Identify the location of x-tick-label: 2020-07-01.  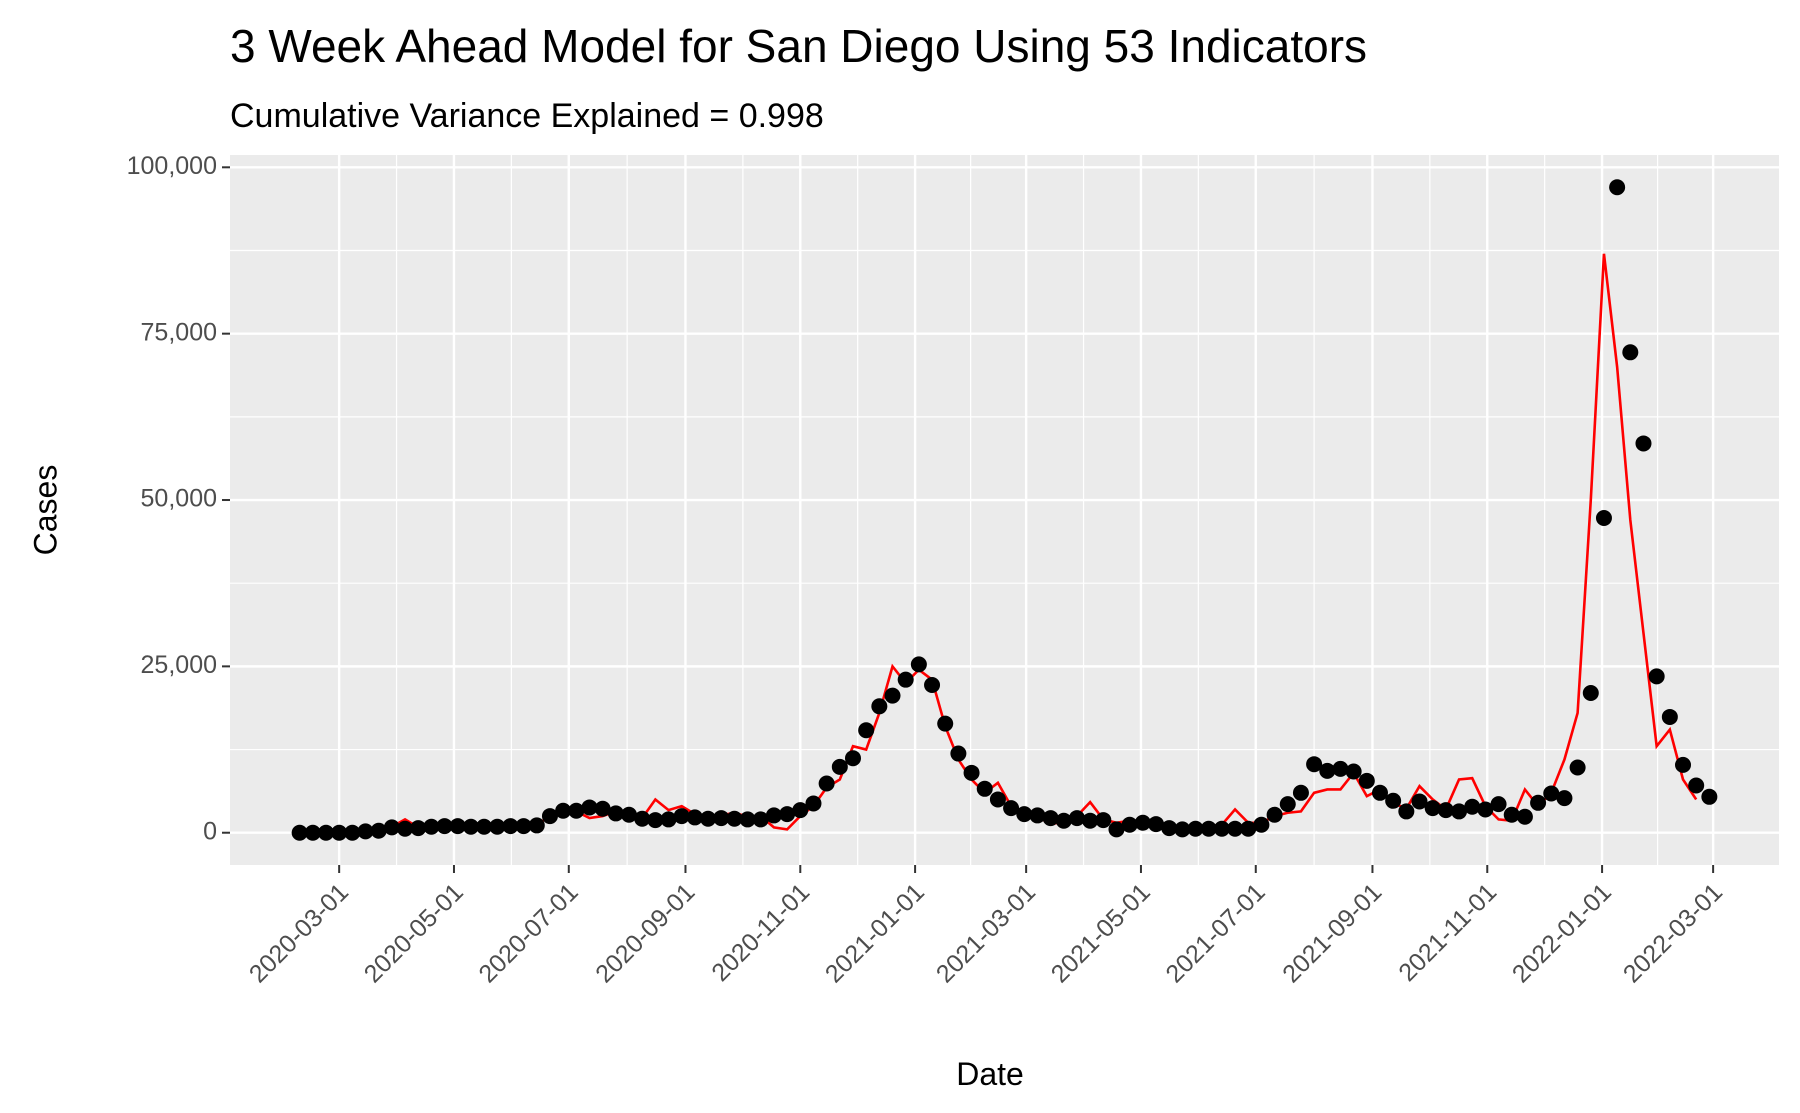
(528, 933).